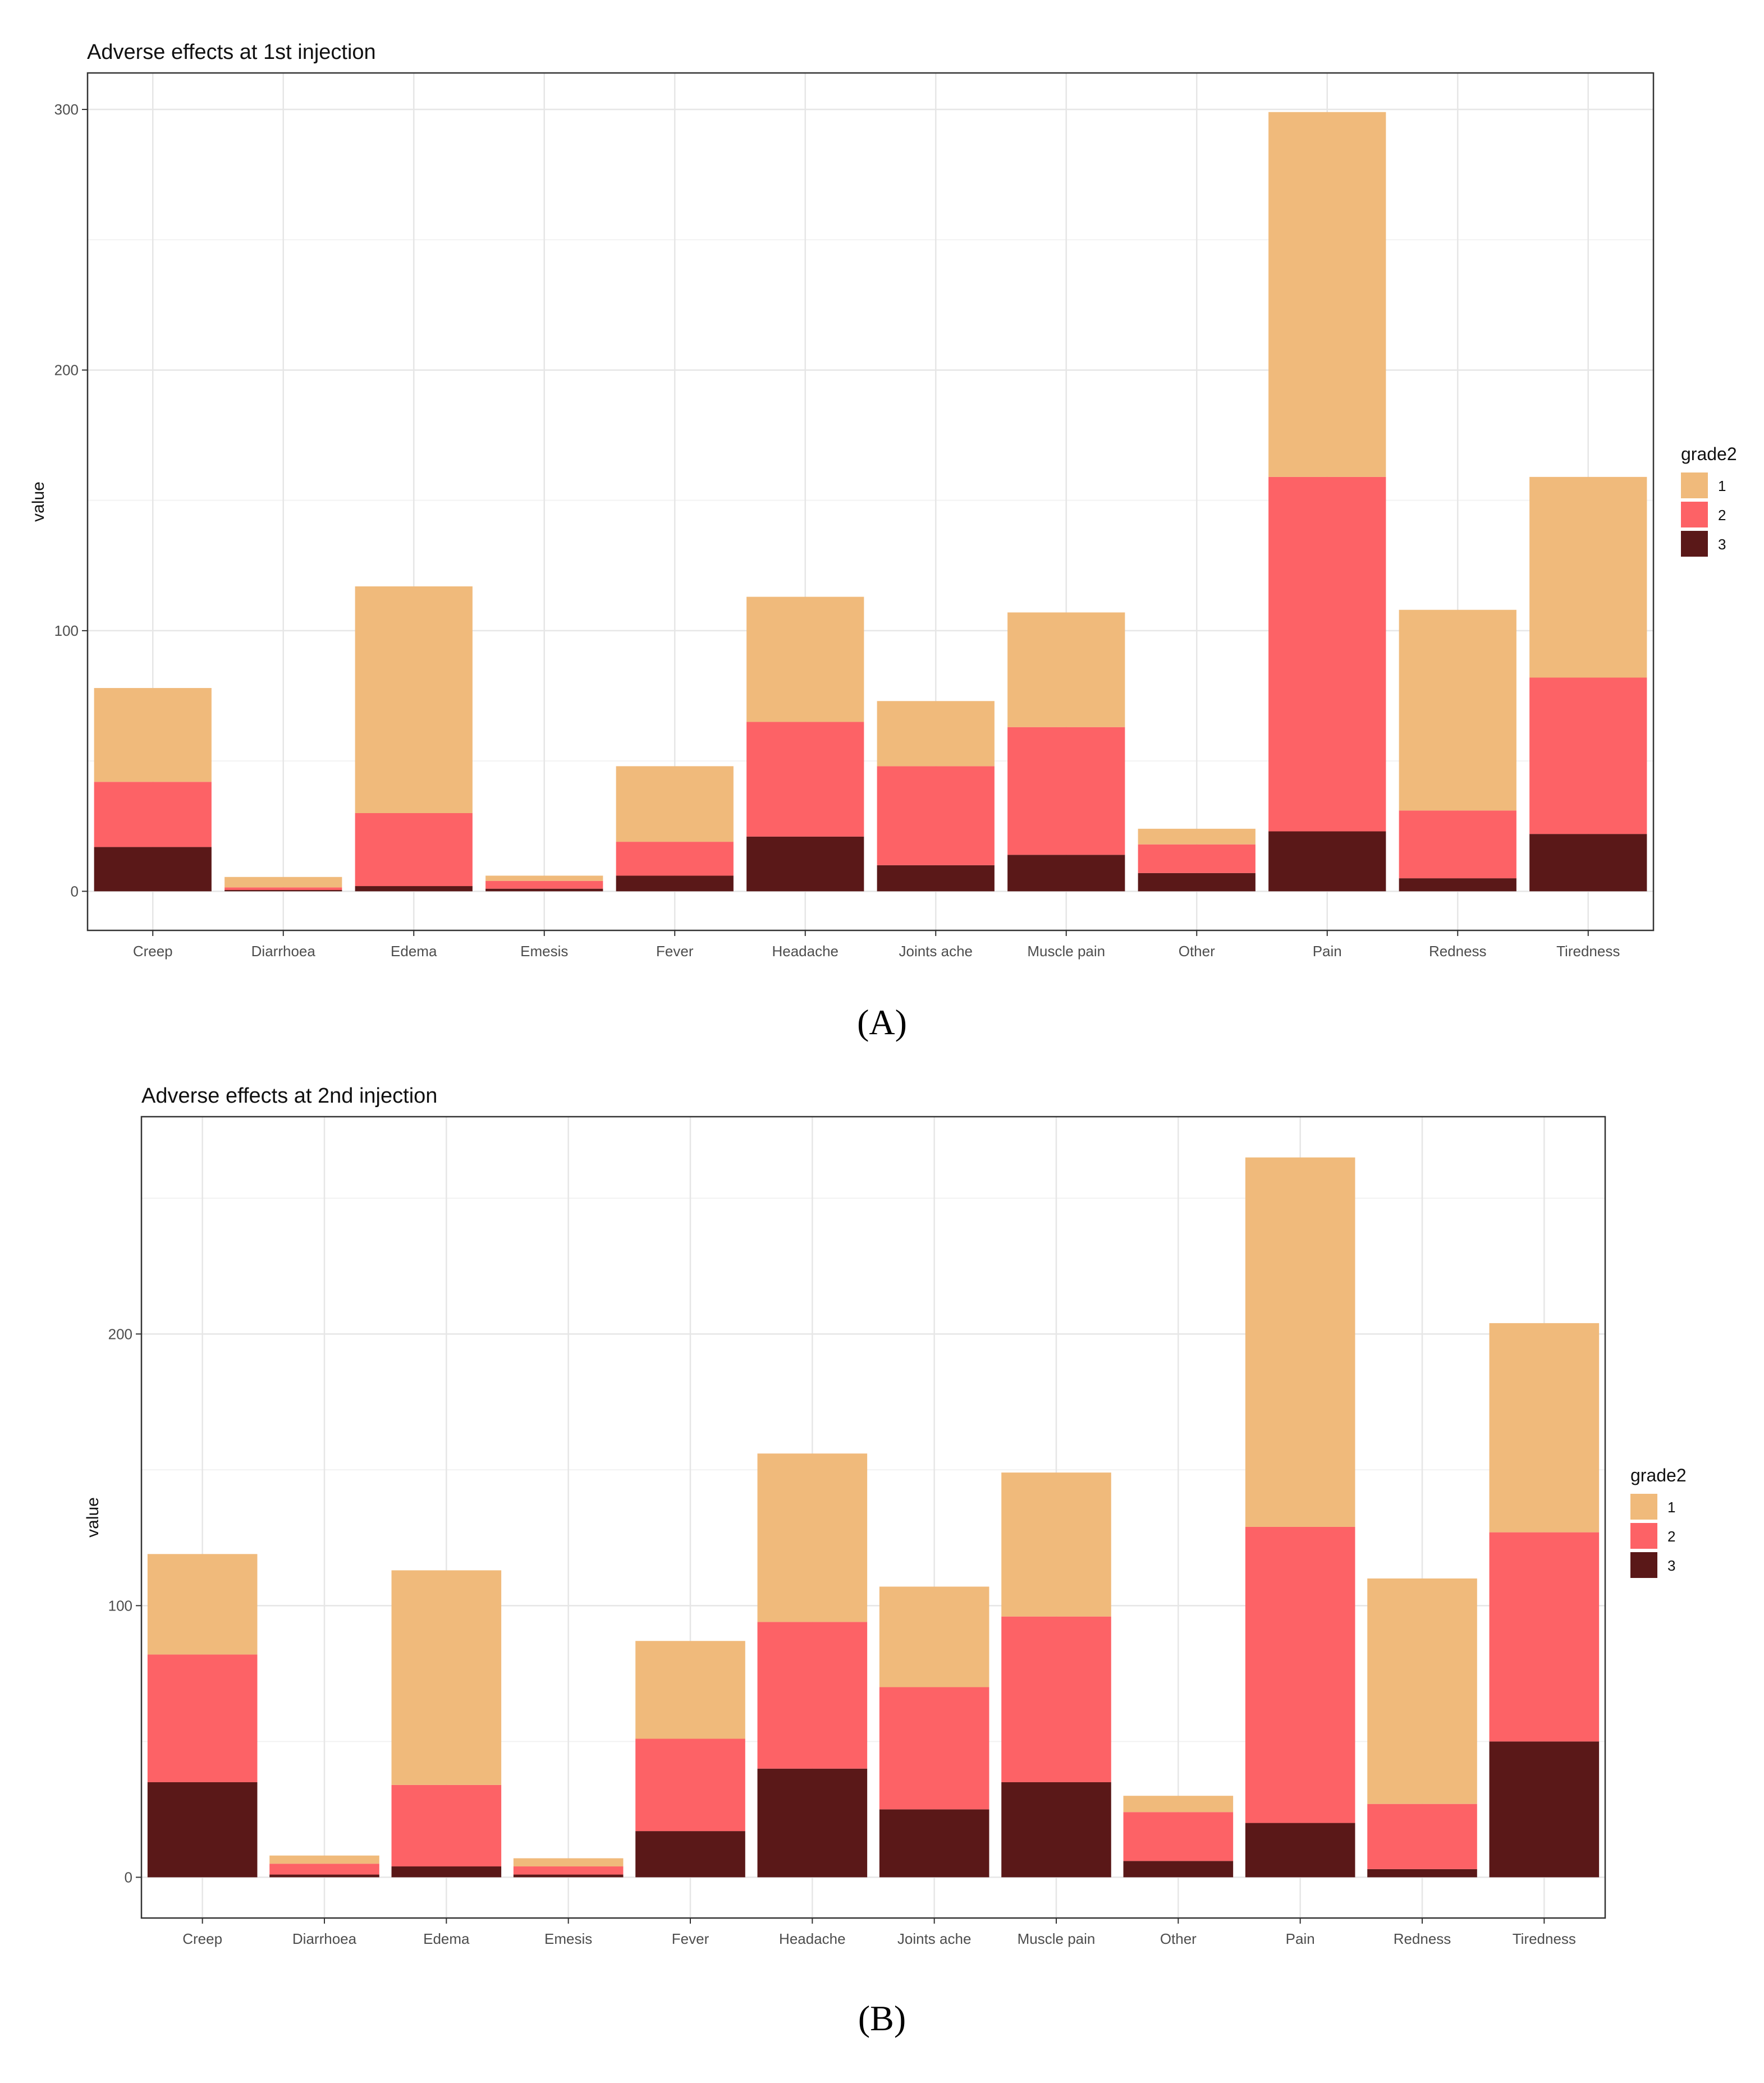  What do you see at coordinates (882, 2018) in the screenshot?
I see `panel-caption-b: (B)` at bounding box center [882, 2018].